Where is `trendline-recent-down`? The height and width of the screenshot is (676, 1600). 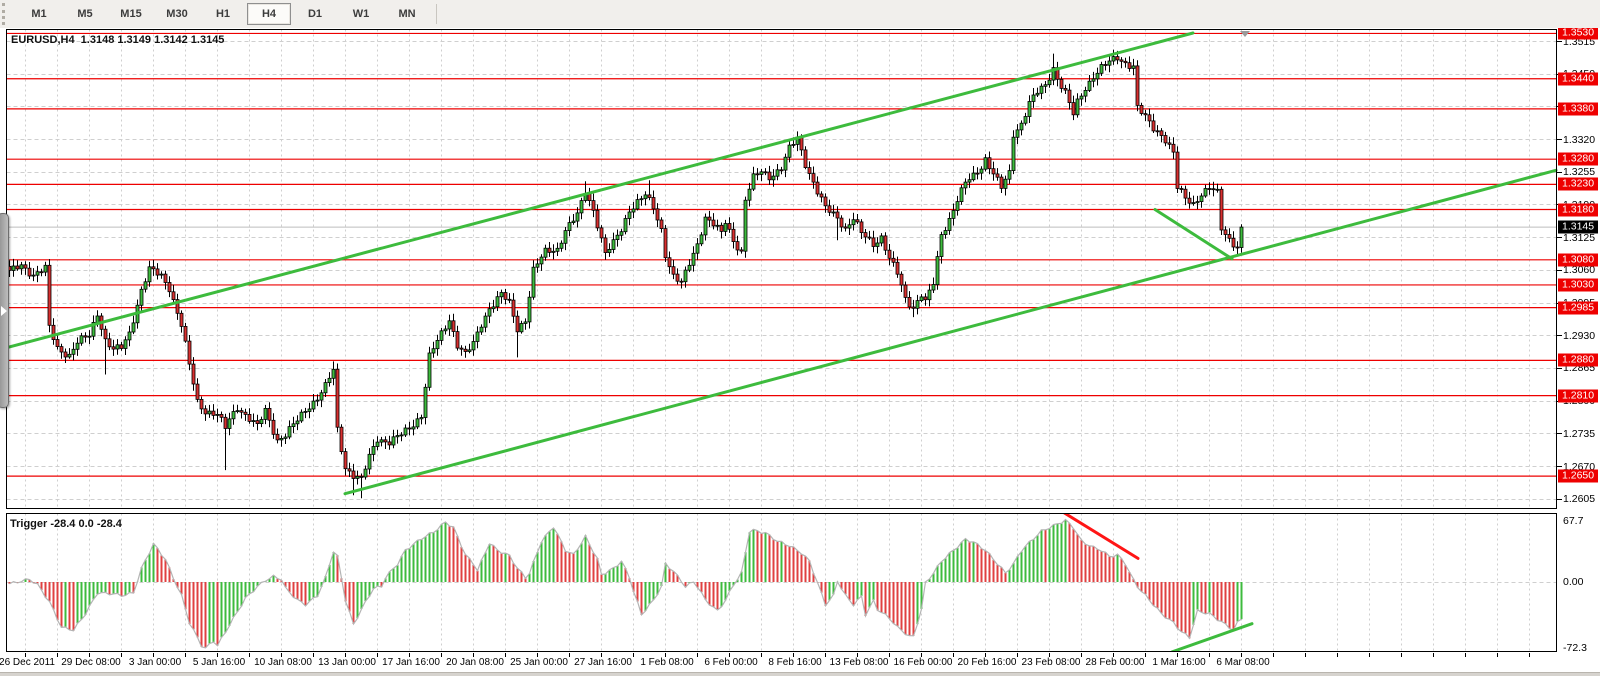
trendline-recent-down is located at coordinates (1193, 234).